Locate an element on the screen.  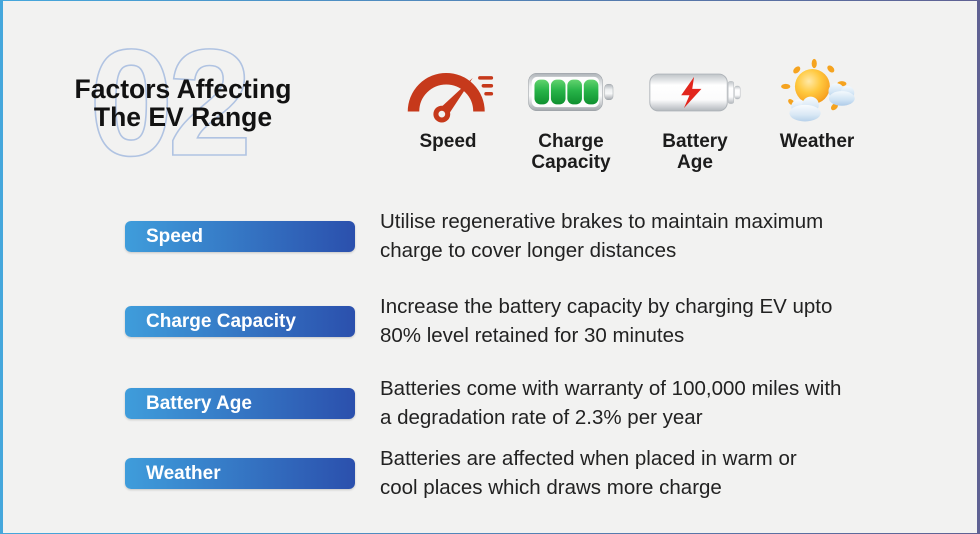
description-line: charge to cover longer distances is located at coordinates (528, 250).